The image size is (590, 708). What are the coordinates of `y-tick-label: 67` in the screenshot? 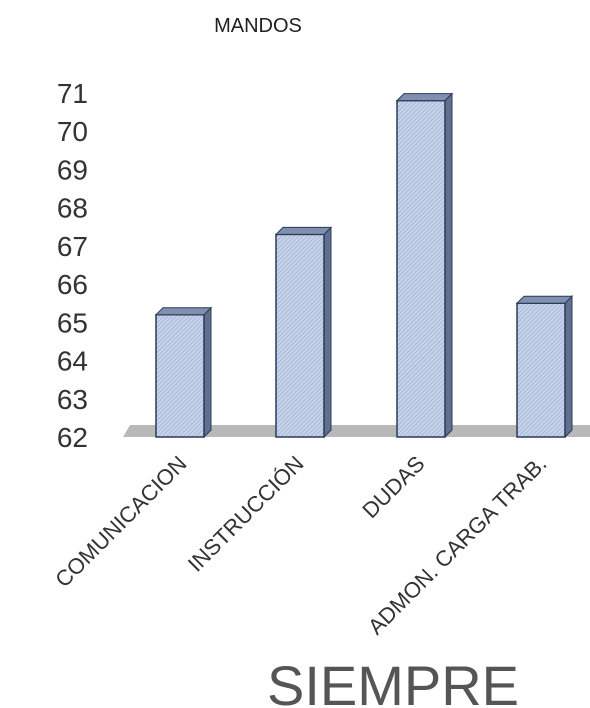 It's located at (72, 246).